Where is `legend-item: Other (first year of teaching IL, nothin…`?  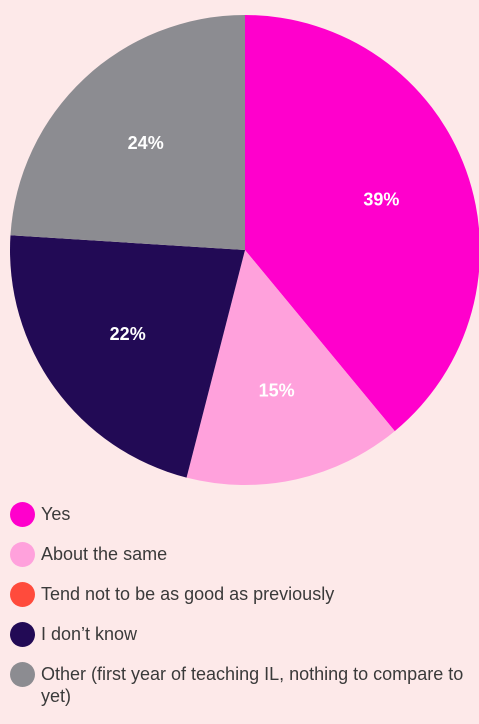 legend-item: Other (first year of teaching IL, nothin… is located at coordinates (240, 683).